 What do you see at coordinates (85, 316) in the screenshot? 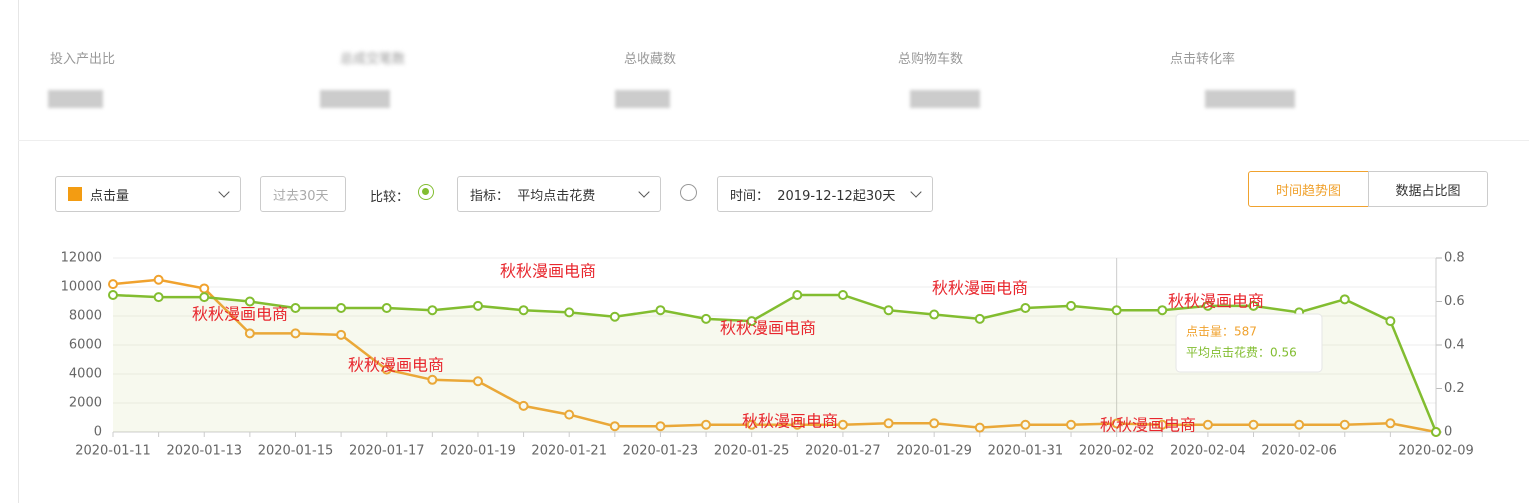
I see `y-tick-label: 8000` at bounding box center [85, 316].